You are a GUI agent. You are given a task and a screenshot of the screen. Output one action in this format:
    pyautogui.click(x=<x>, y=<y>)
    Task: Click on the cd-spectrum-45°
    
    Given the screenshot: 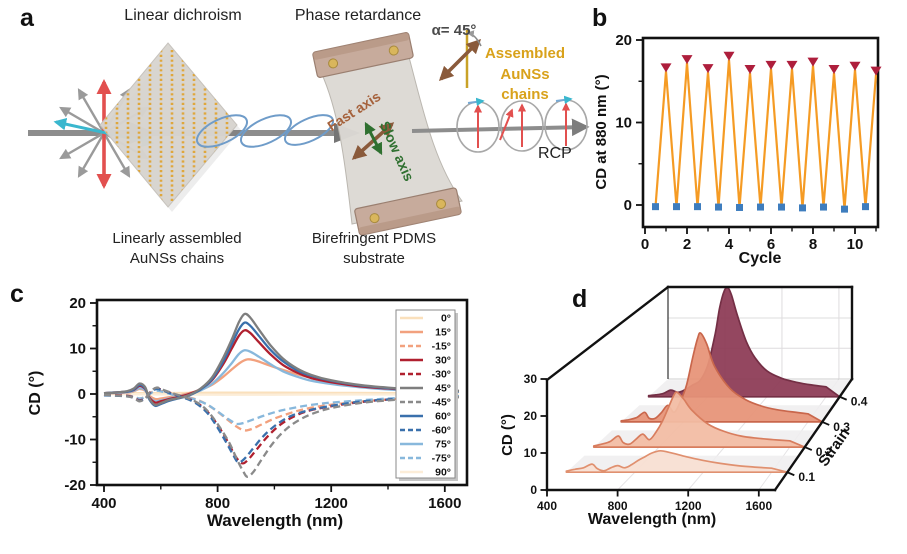 What is the action you would take?
    pyautogui.click(x=281, y=359)
    